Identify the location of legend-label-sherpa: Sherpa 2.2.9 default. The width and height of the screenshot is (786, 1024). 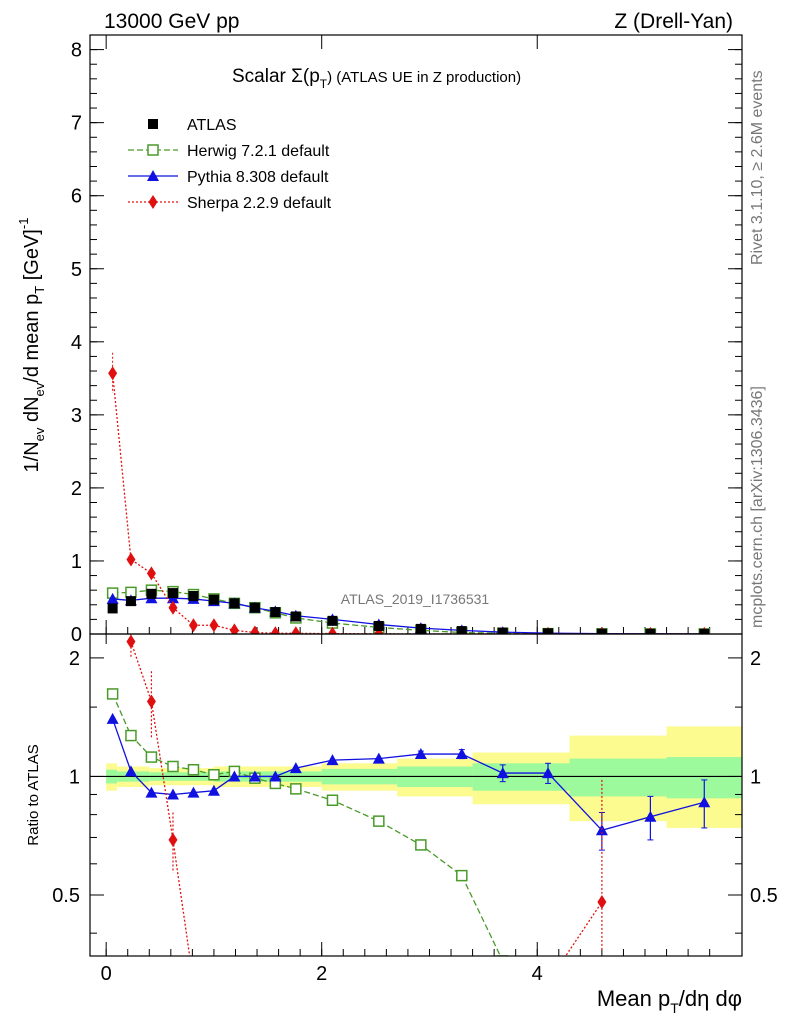
(259, 203).